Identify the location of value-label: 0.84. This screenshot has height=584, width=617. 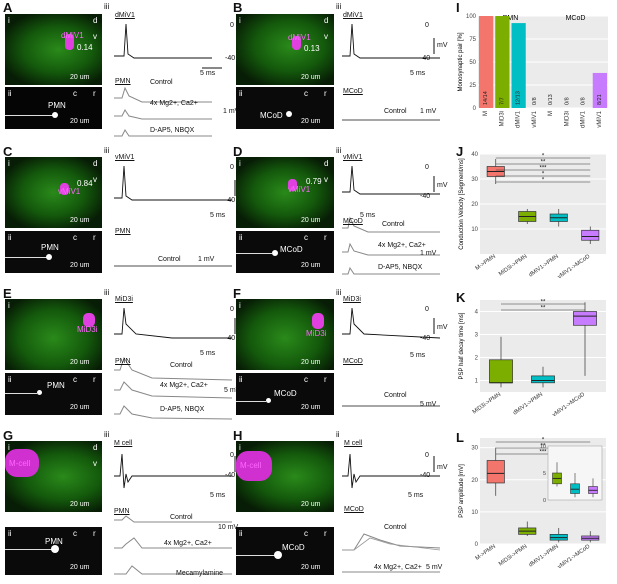
(85, 183).